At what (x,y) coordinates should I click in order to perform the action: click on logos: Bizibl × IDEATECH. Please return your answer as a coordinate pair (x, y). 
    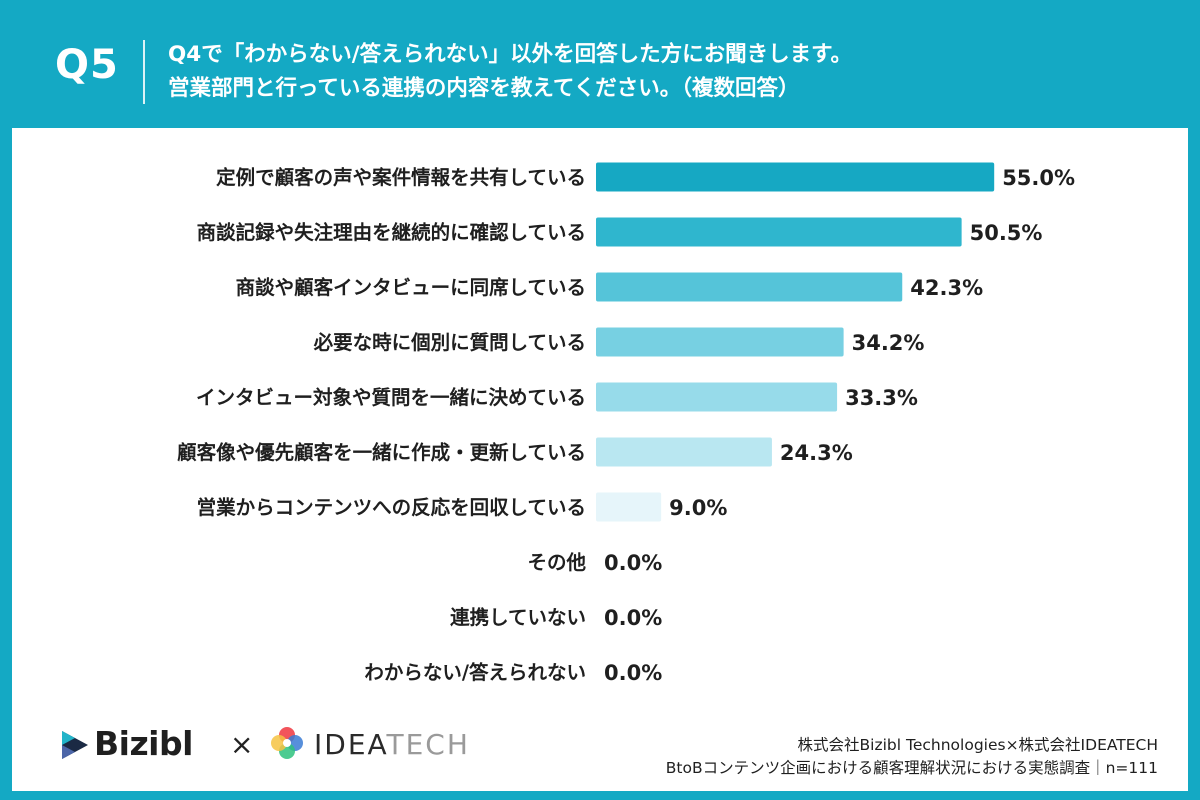
    Looking at the image, I should click on (288, 743).